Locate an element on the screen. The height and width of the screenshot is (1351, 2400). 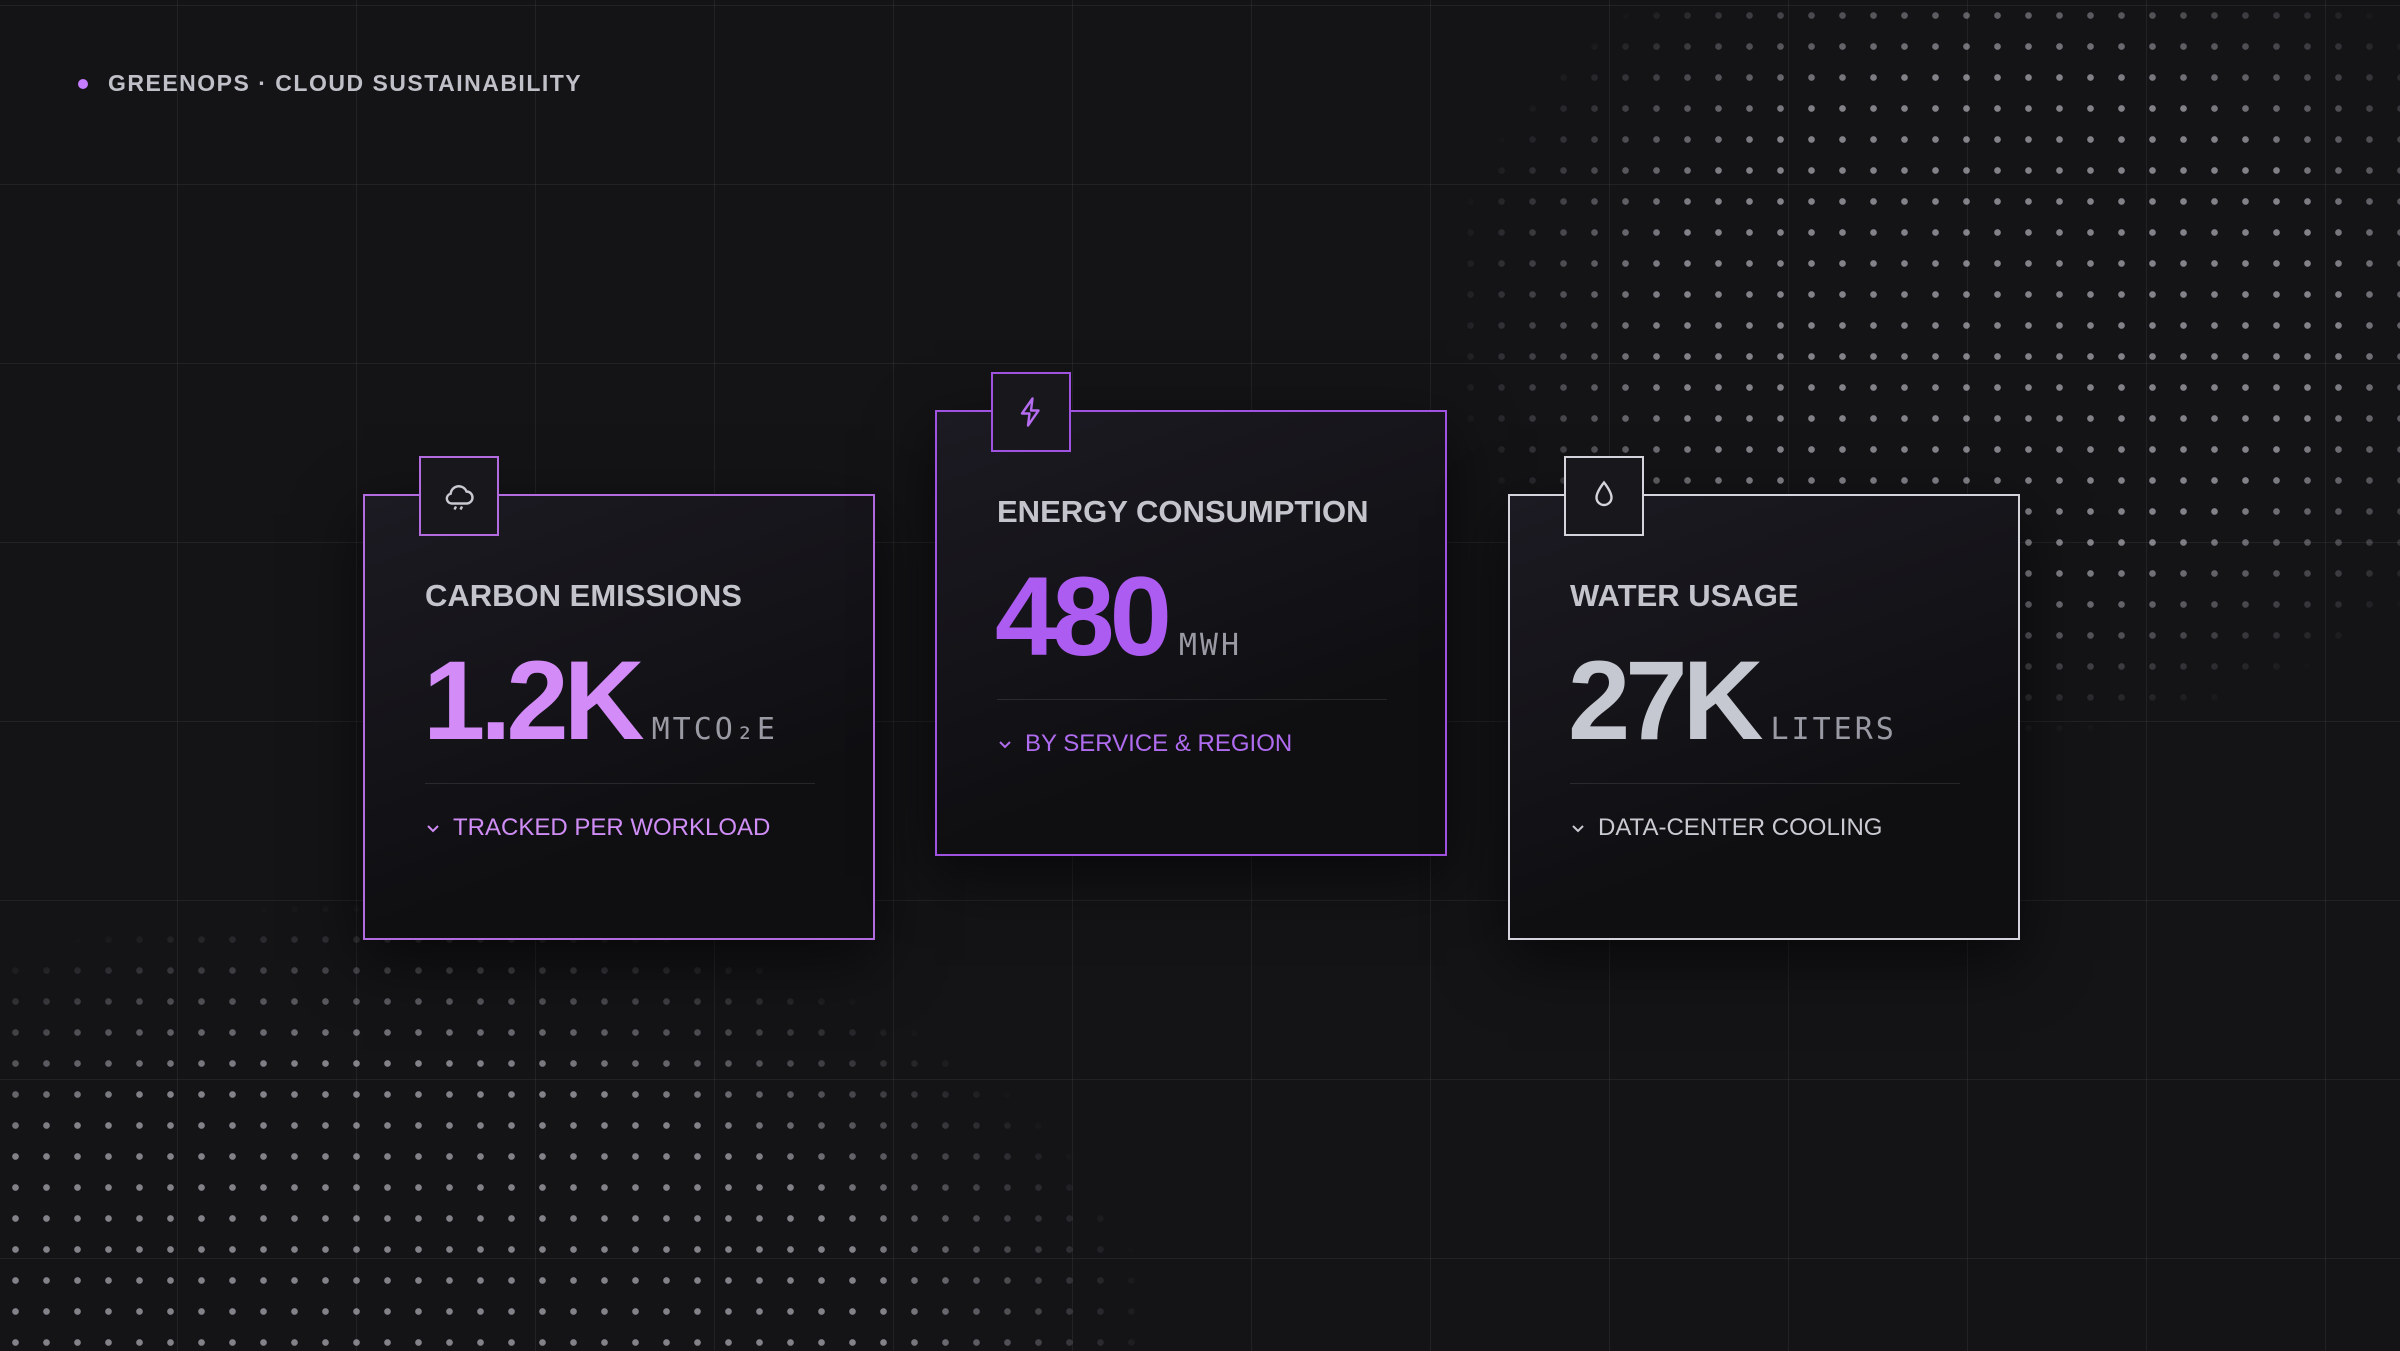
note-text: BY SERVICE & REGION is located at coordinates (1159, 743).